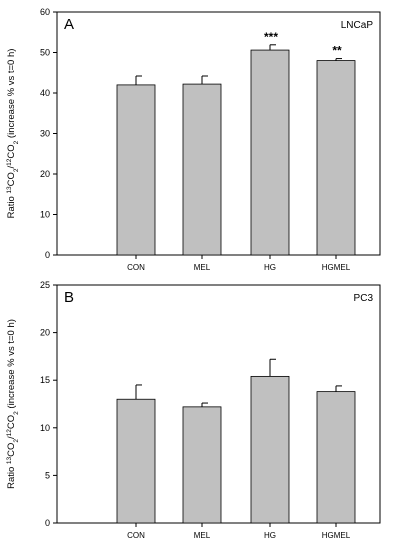  What do you see at coordinates (357, 25) in the screenshot?
I see `panel-title: LNCaP` at bounding box center [357, 25].